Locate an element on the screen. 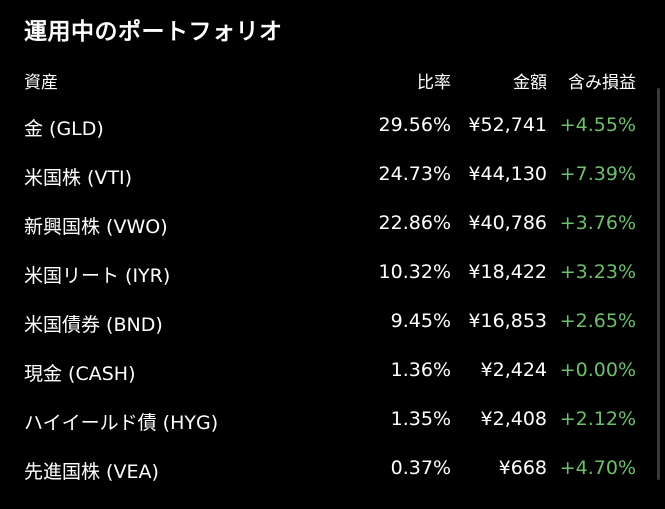 The image size is (665, 509). asset-ratio: 29.56% is located at coordinates (414, 125).